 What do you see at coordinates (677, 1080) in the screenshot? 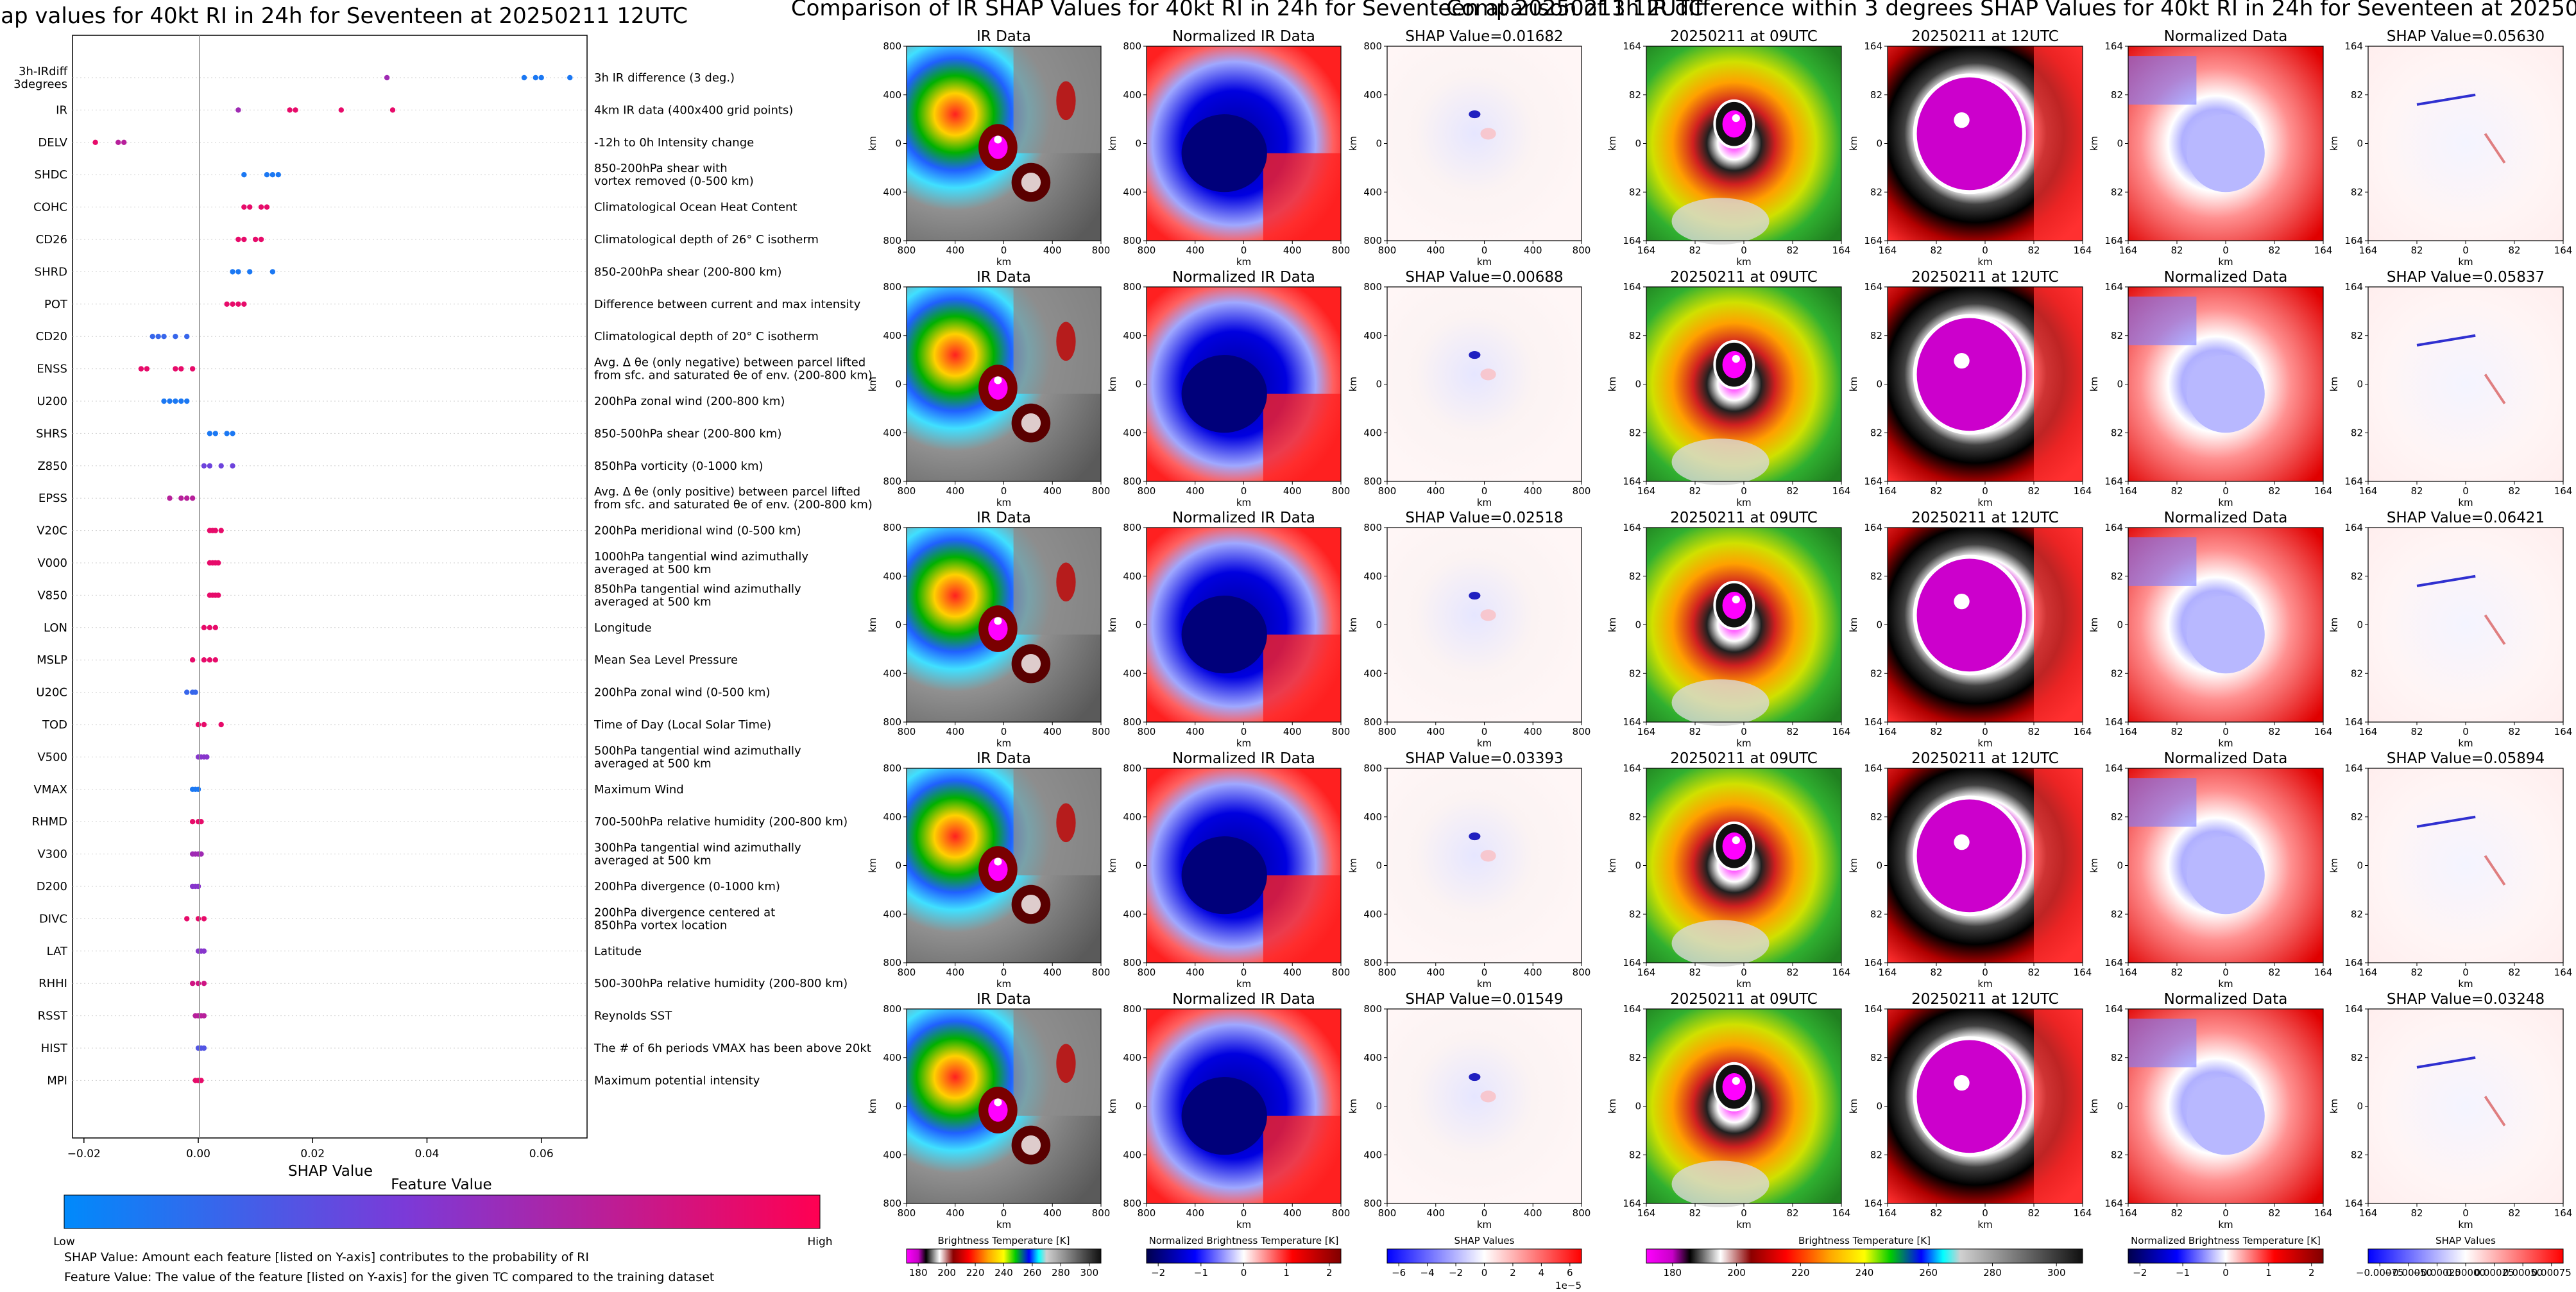
I see `feature-description-label: Maximum potential intensity` at bounding box center [677, 1080].